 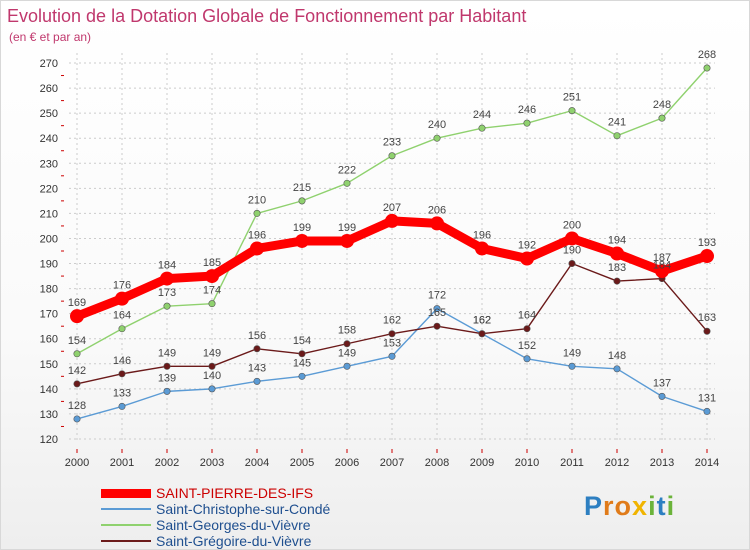 I want to click on data-label: 148, so click(x=617, y=356).